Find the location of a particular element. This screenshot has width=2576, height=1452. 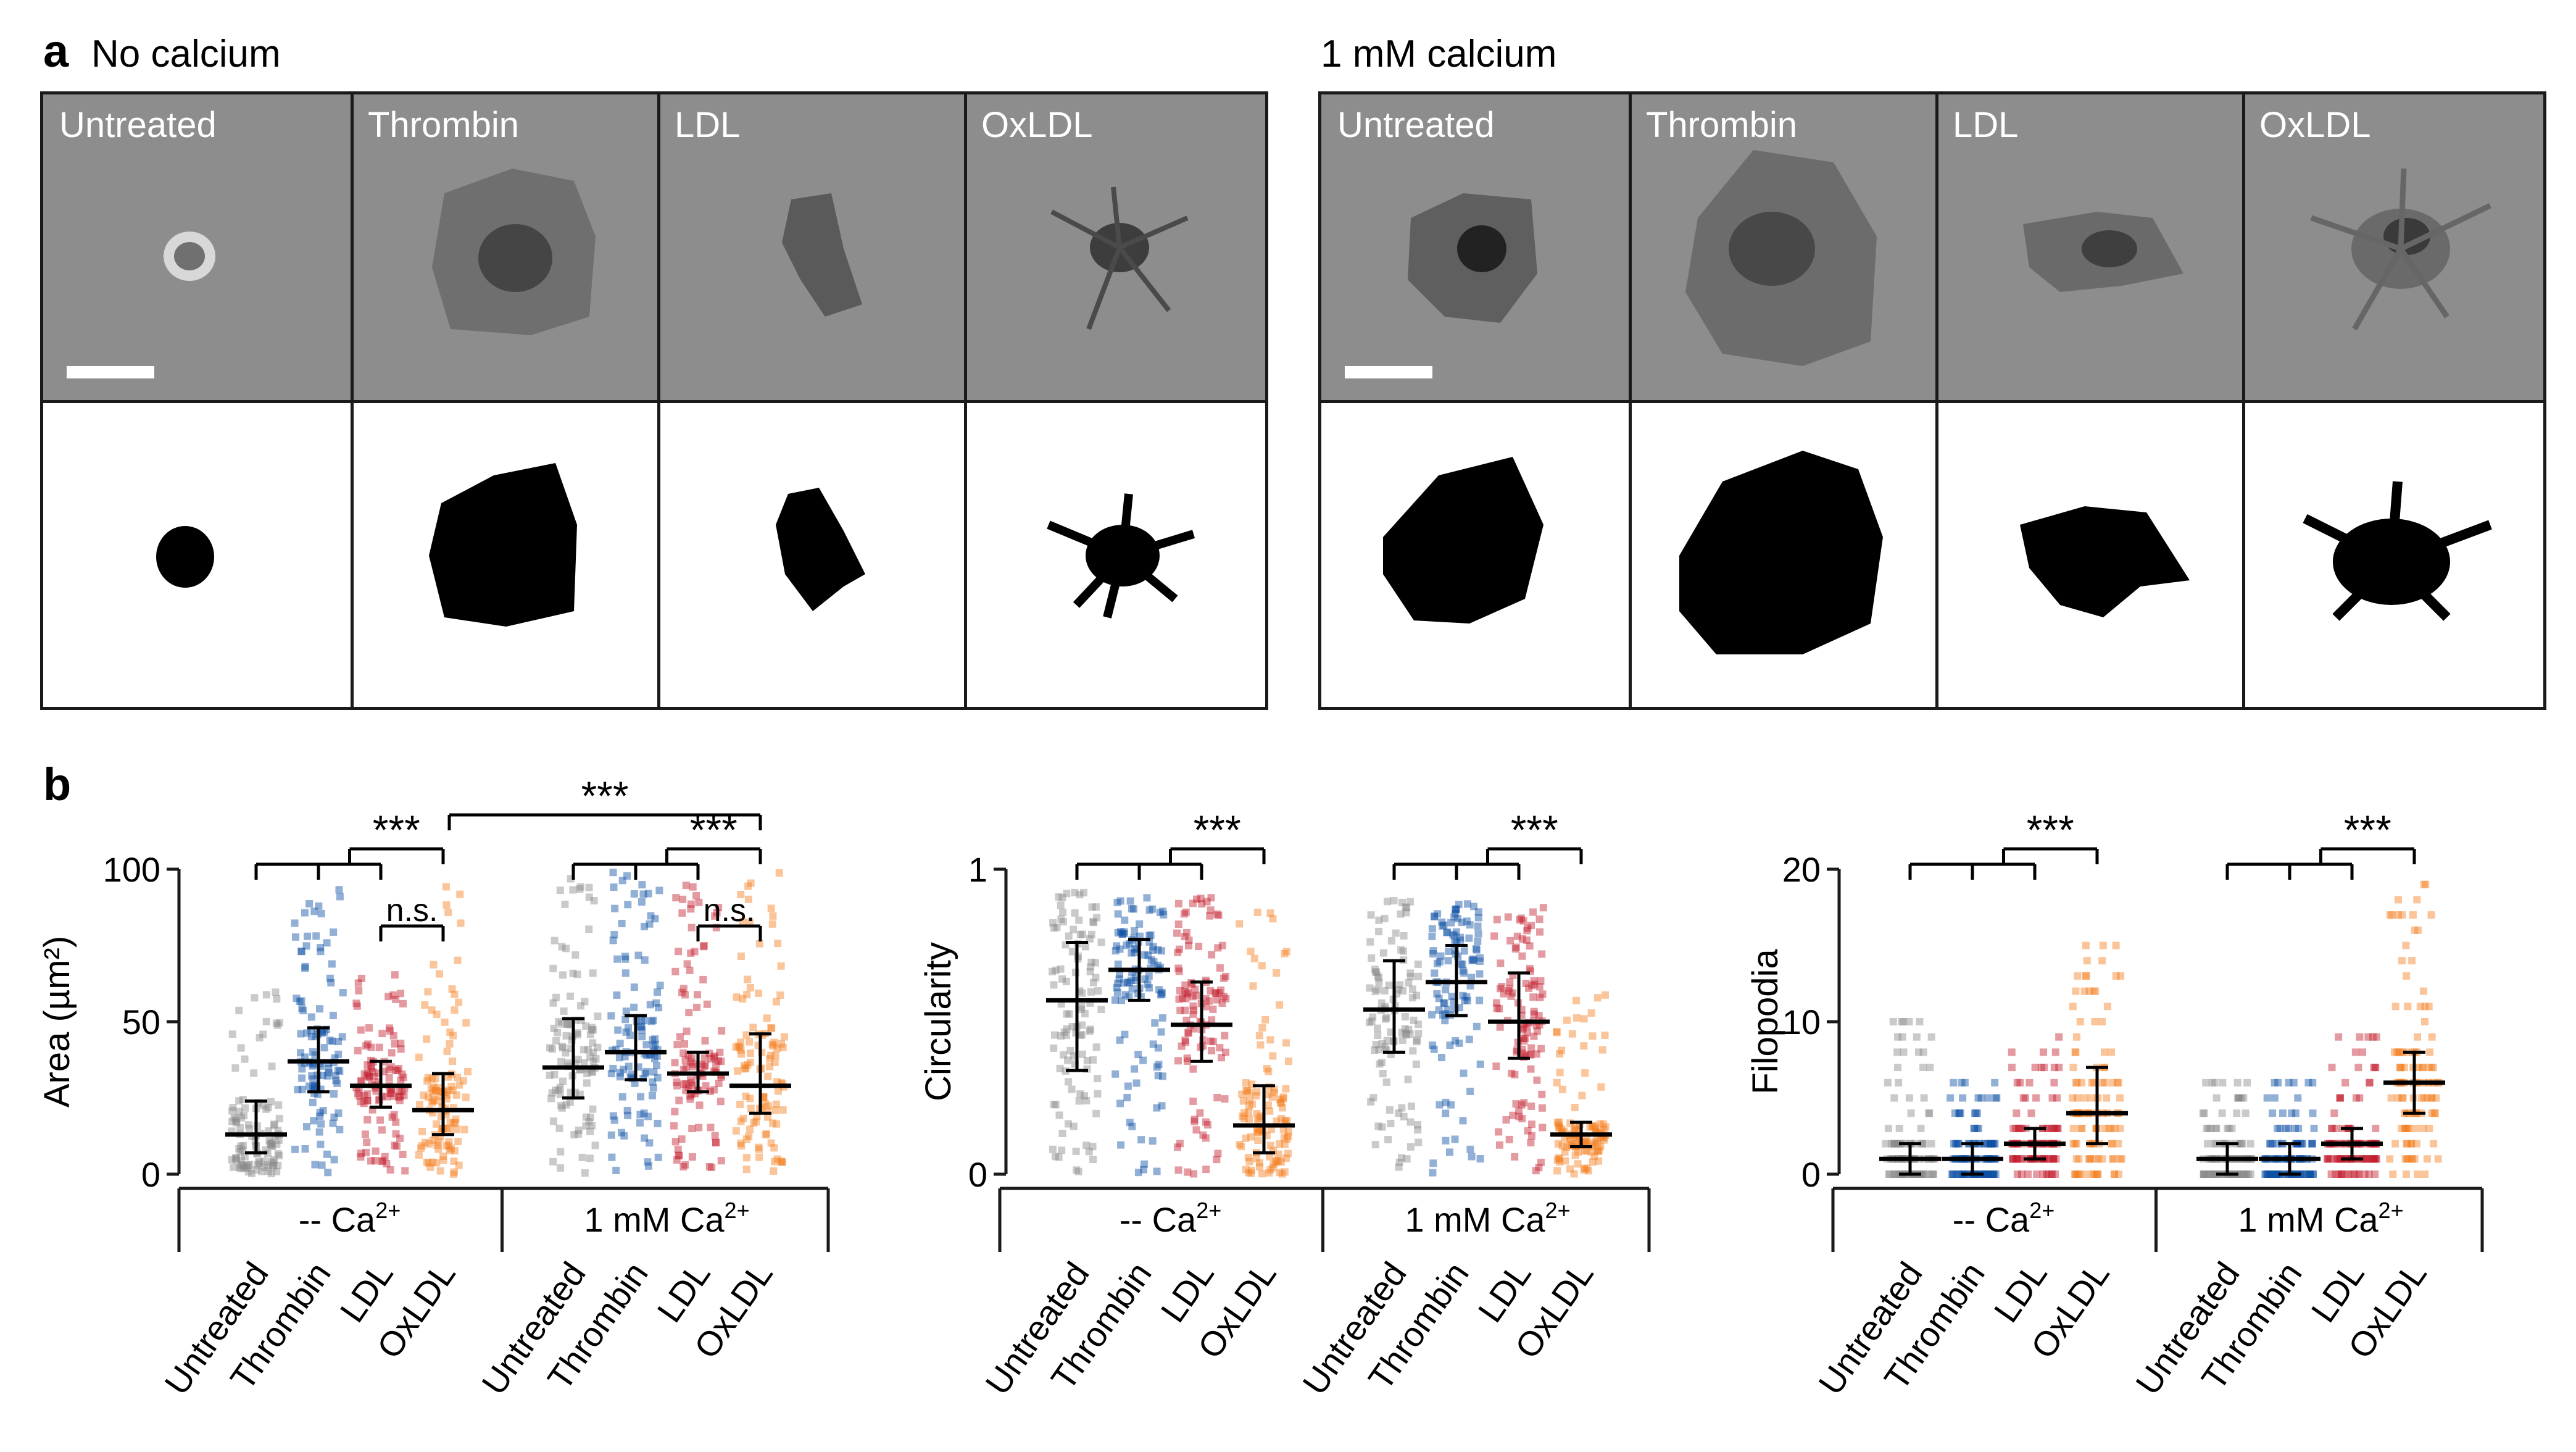

tile-label: Untreated is located at coordinates (138, 125).